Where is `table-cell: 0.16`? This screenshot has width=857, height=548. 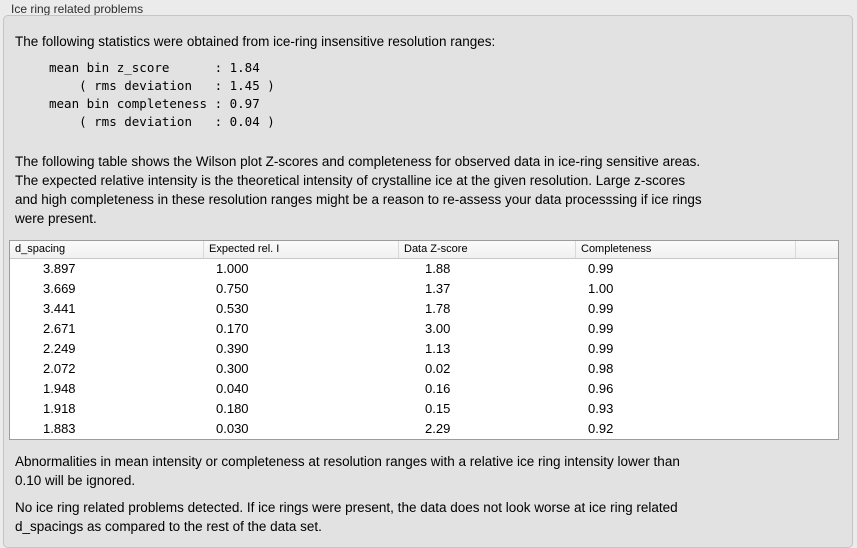
table-cell: 0.16 is located at coordinates (438, 388).